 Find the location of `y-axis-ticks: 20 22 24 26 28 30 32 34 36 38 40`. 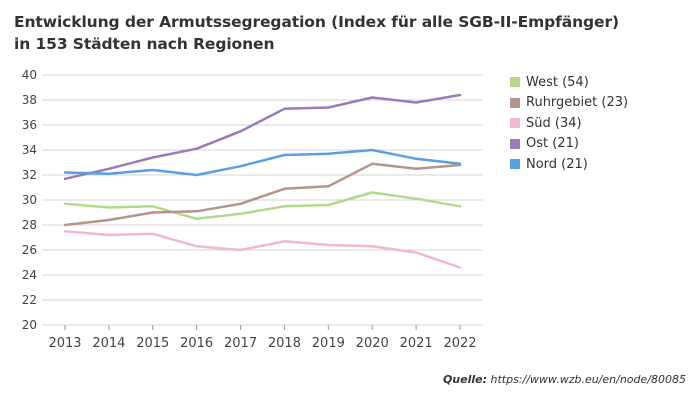

y-axis-ticks: 20 22 24 26 28 30 32 34 36 38 40 is located at coordinates (29, 200).